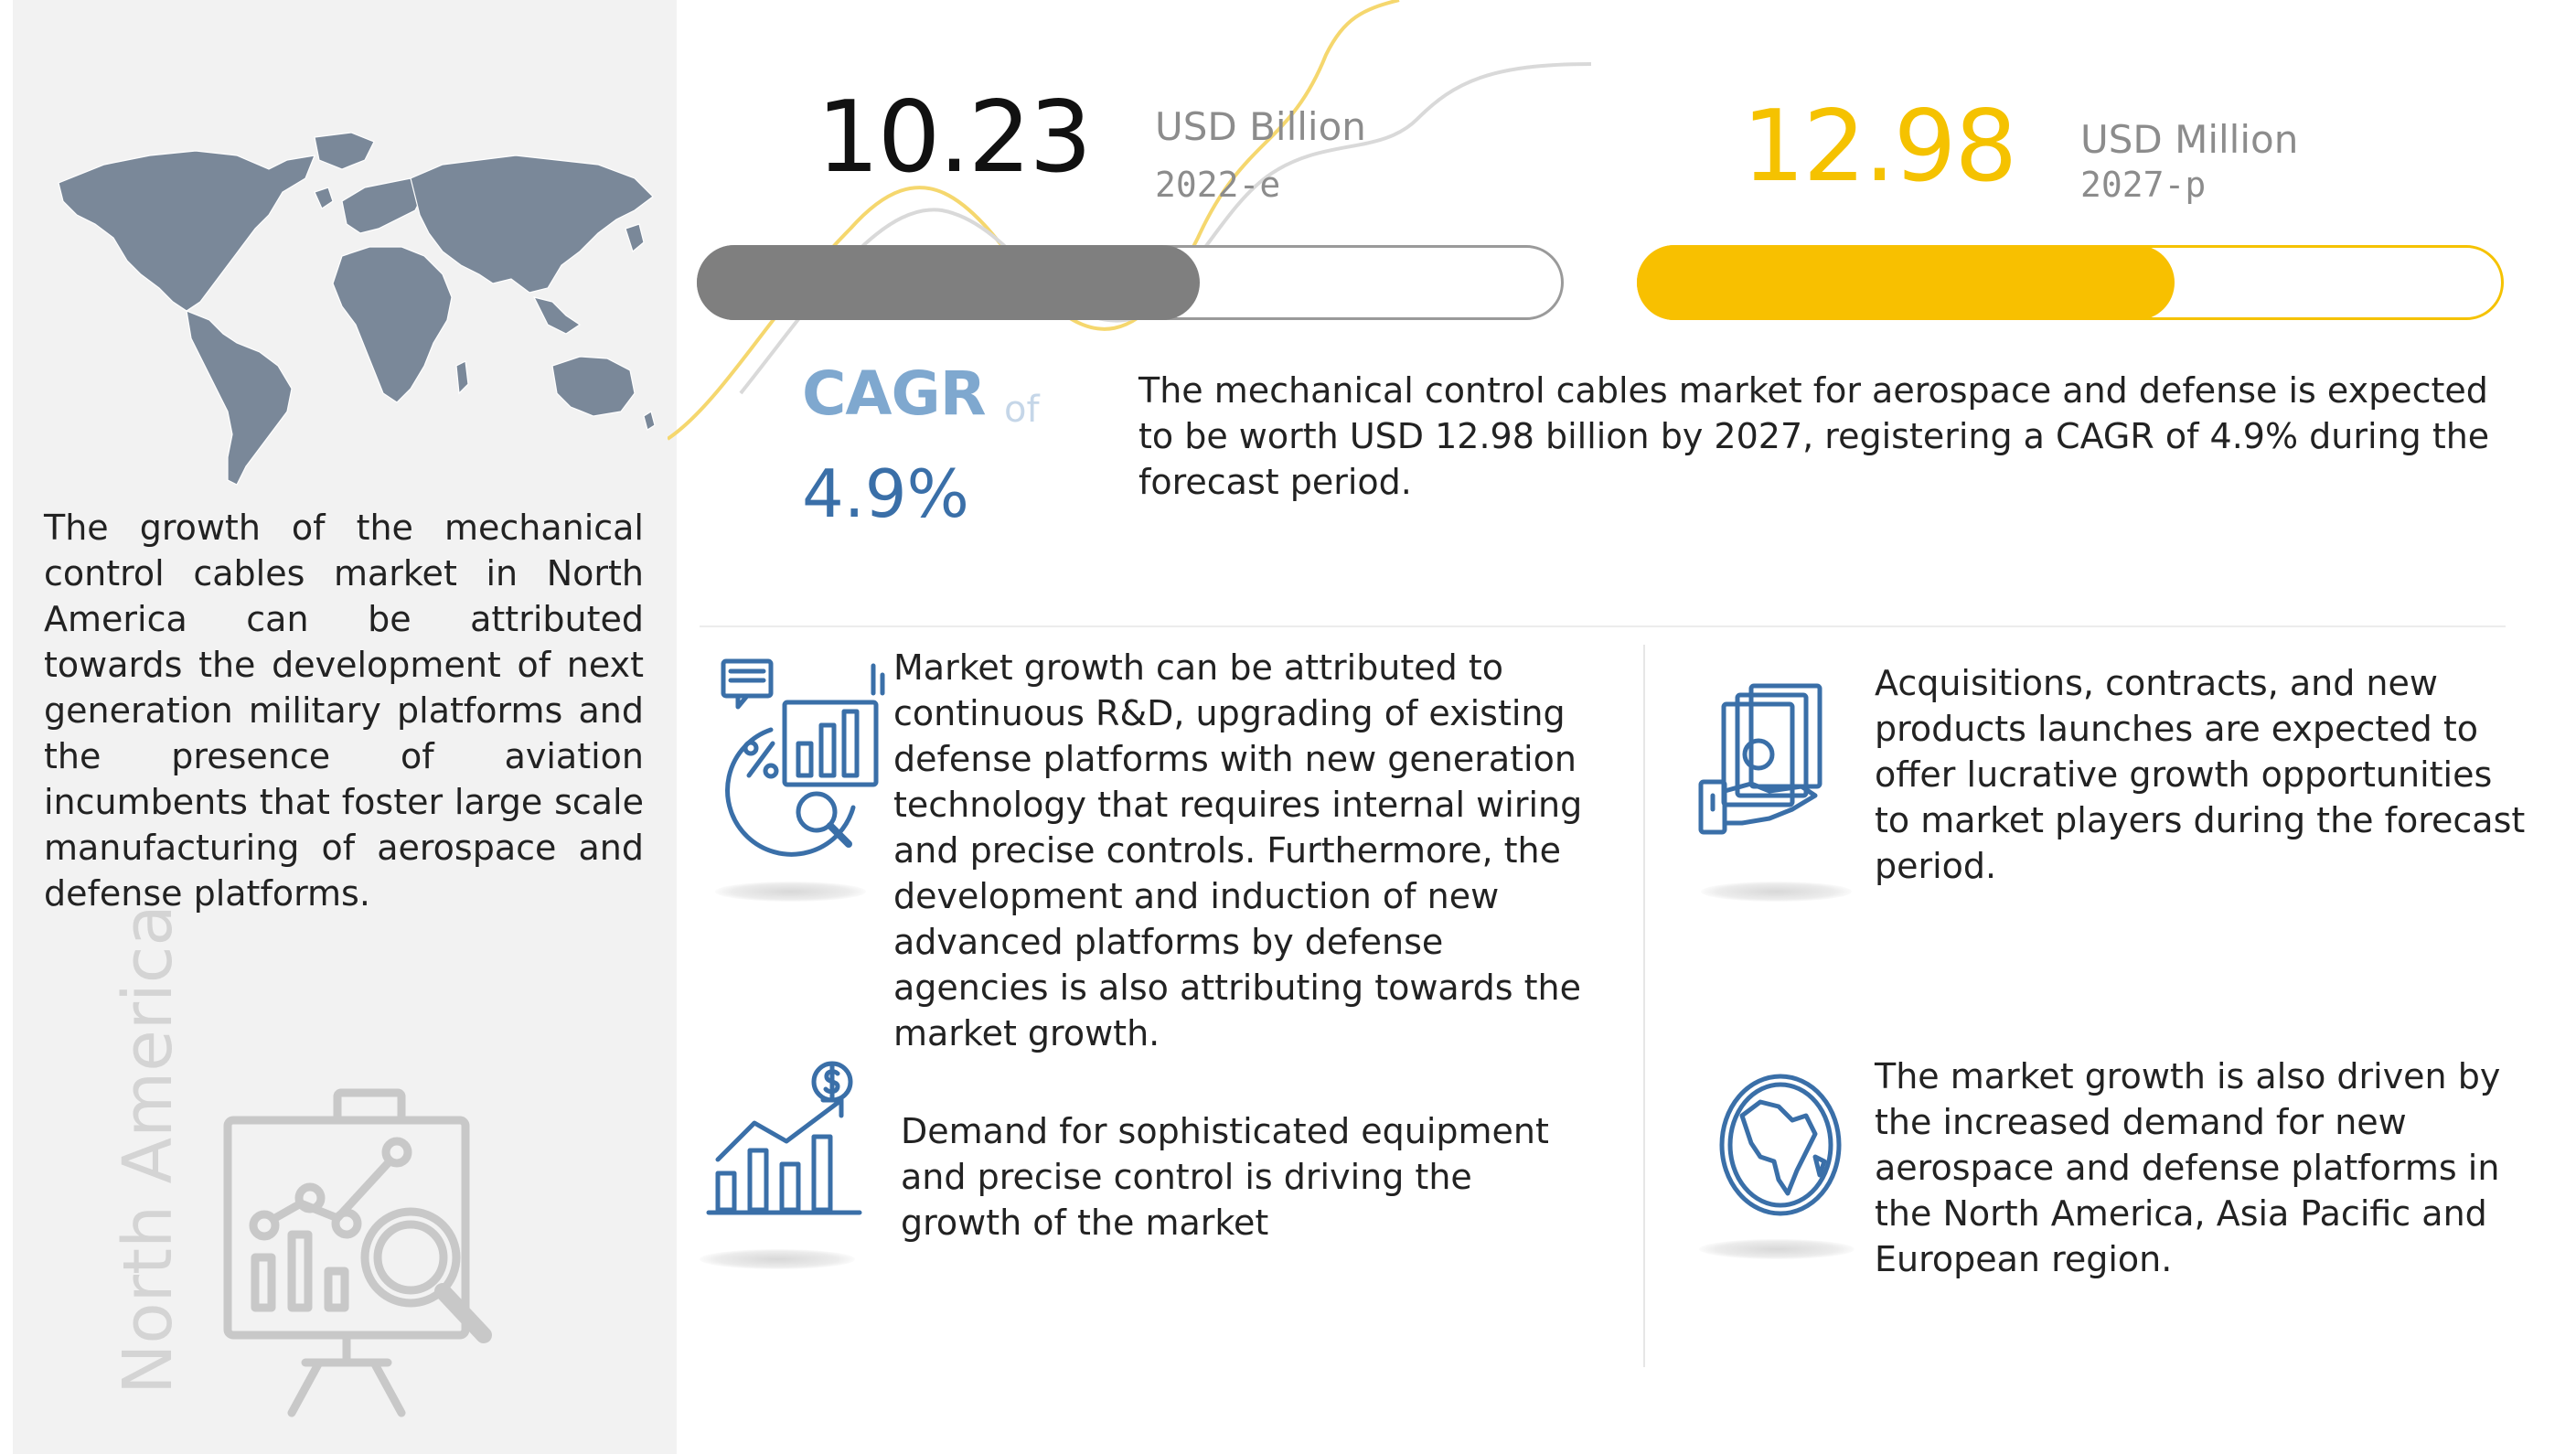  I want to click on presentation-analytics-icon, so click(357, 1252).